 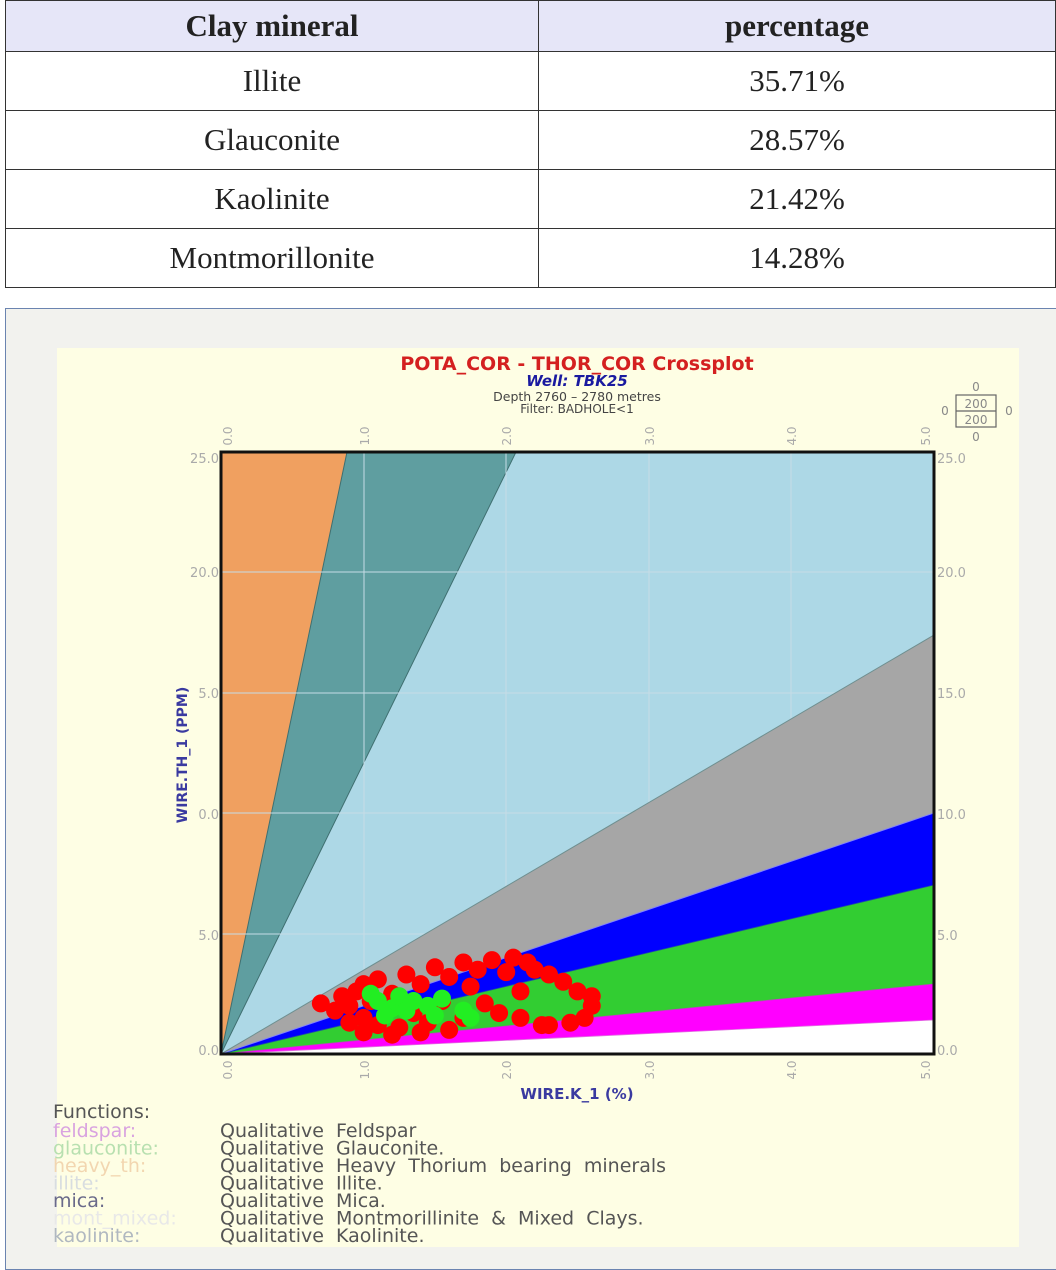 What do you see at coordinates (792, 435) in the screenshot?
I see `x-tick: 4.0` at bounding box center [792, 435].